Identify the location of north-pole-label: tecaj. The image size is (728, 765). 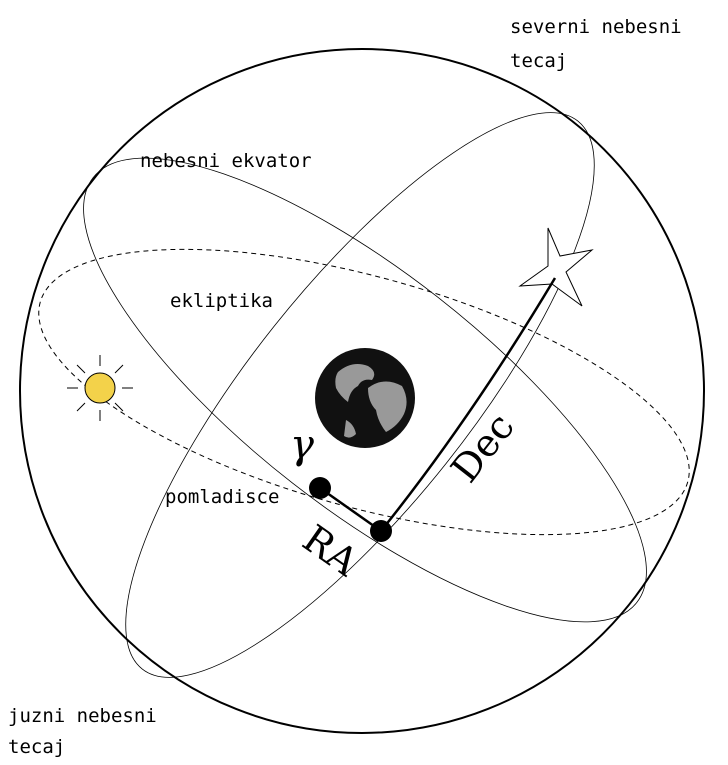
(538, 61).